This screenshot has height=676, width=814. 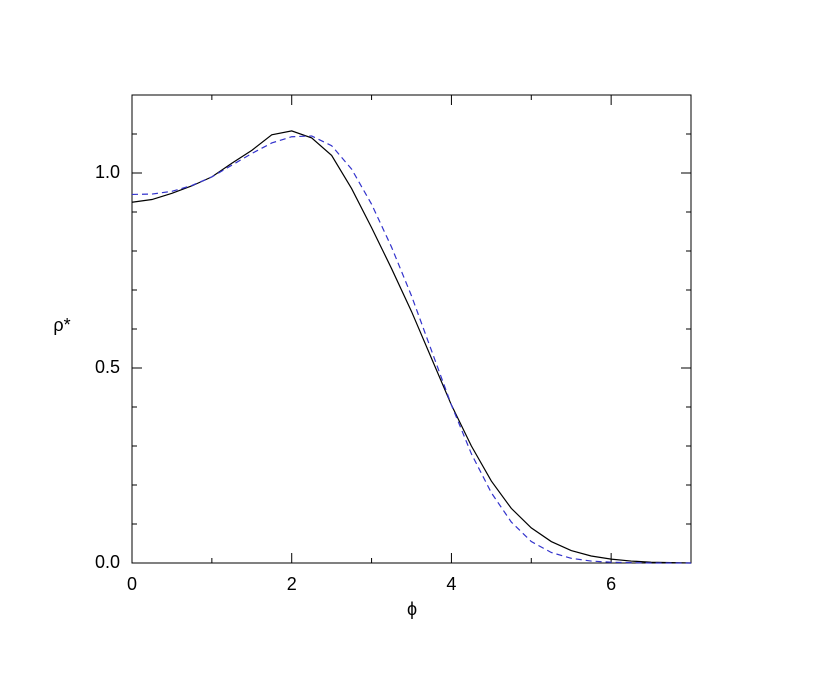 What do you see at coordinates (132, 584) in the screenshot?
I see `x-tick-label: 0` at bounding box center [132, 584].